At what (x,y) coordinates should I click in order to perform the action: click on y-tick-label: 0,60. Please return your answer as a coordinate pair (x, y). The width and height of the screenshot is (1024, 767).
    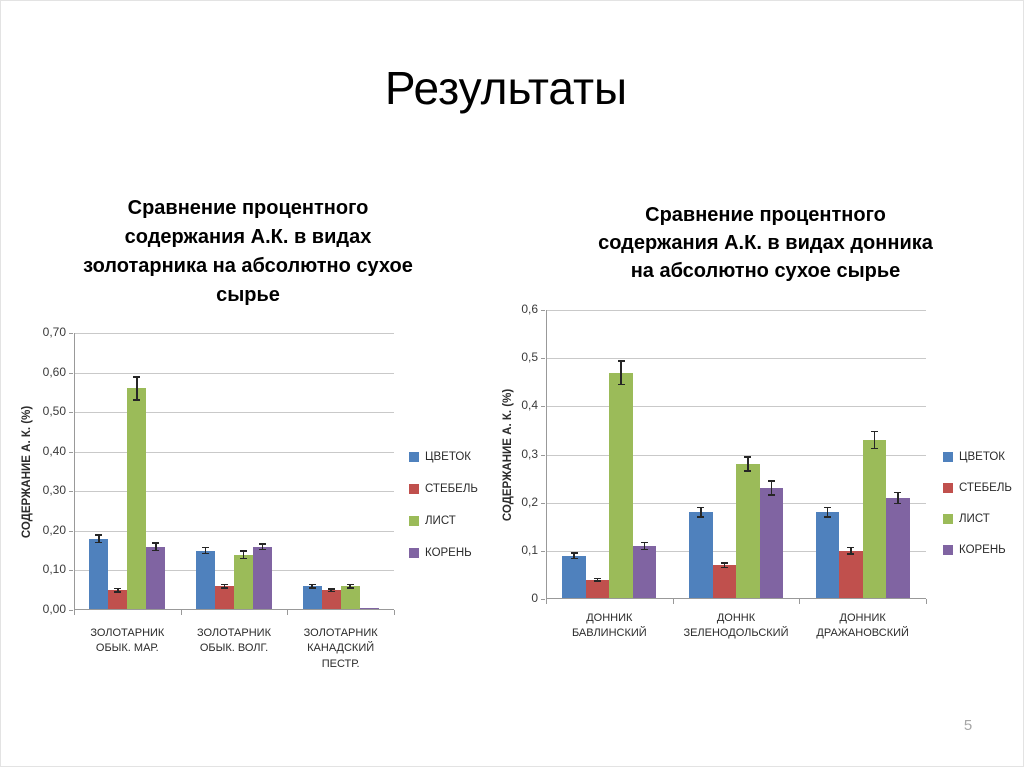
    Looking at the image, I should click on (54, 371).